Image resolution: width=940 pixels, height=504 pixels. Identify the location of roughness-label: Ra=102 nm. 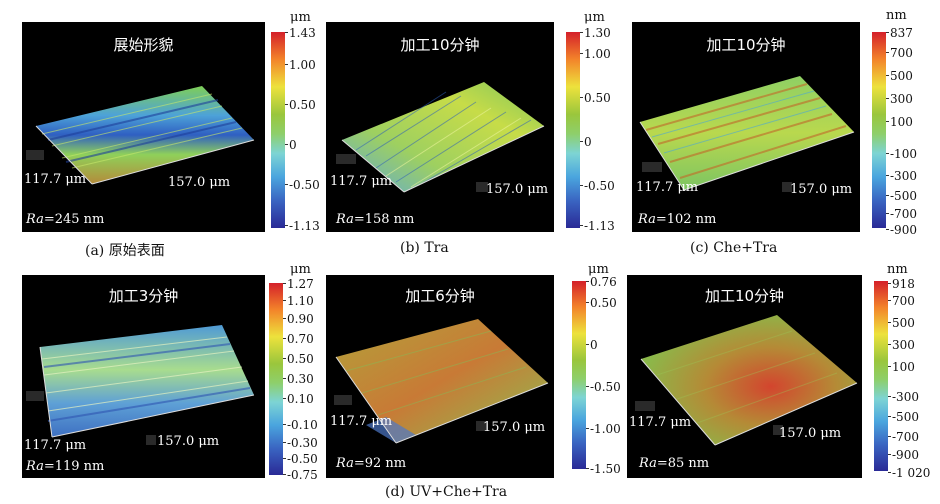
(677, 219).